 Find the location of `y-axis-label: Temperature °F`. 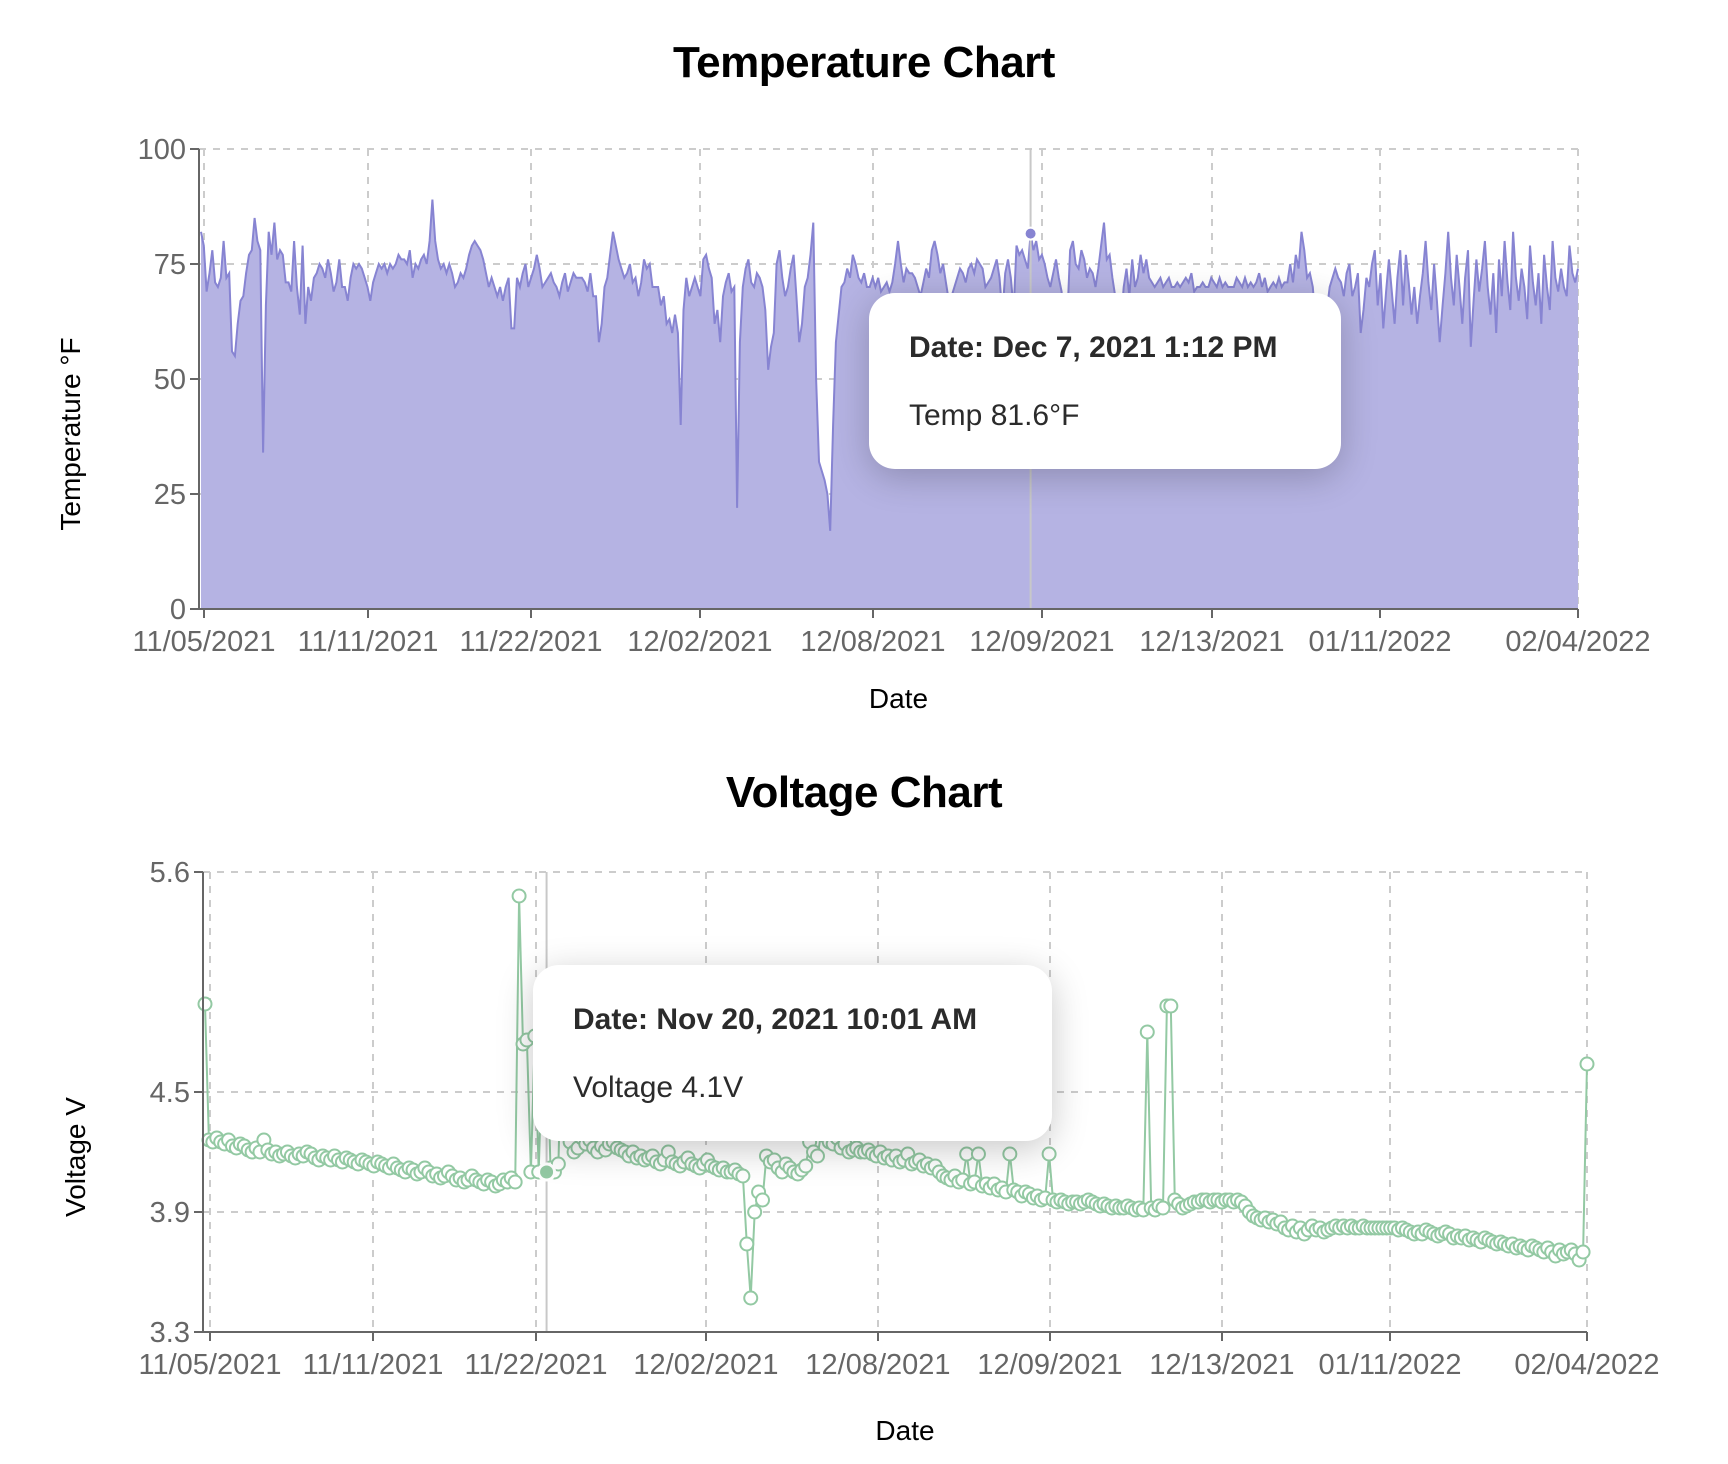

y-axis-label: Temperature °F is located at coordinates (70, 433).